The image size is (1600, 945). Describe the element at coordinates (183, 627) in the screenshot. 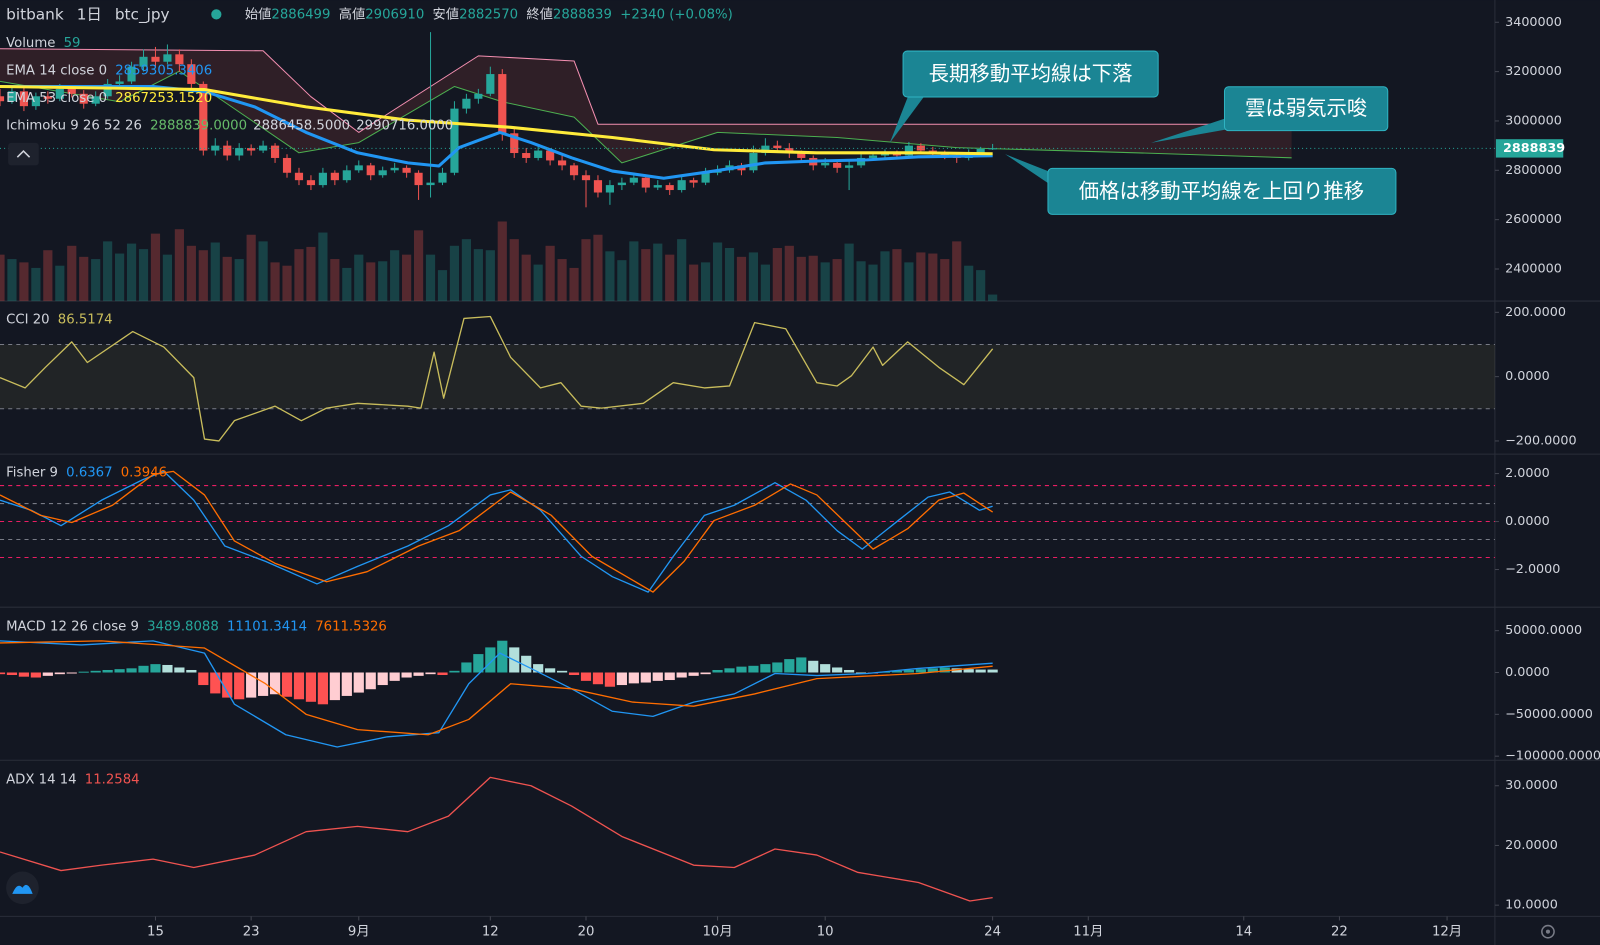

I see `legend-readout: 3489.8088` at that location.